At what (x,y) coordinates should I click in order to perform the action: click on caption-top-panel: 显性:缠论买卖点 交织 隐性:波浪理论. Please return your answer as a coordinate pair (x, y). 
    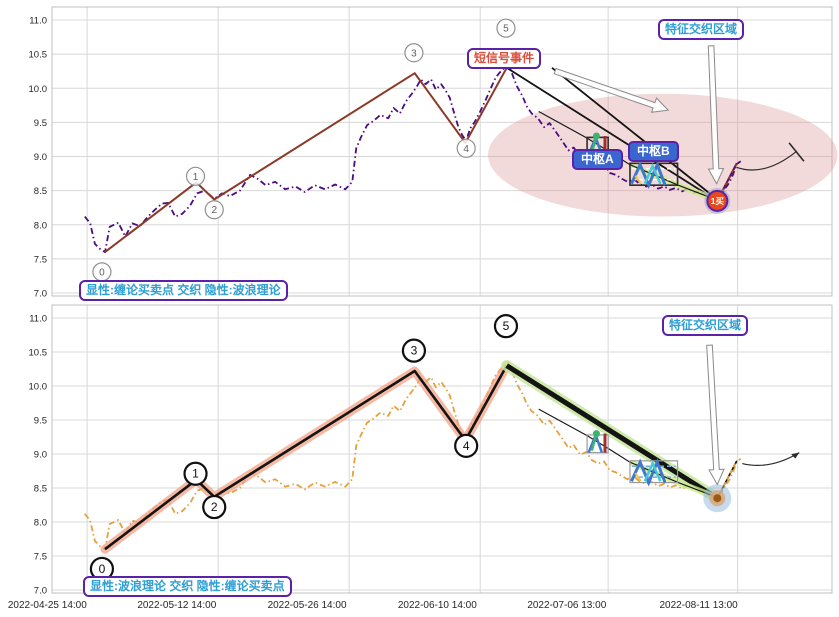
    Looking at the image, I should click on (183, 290).